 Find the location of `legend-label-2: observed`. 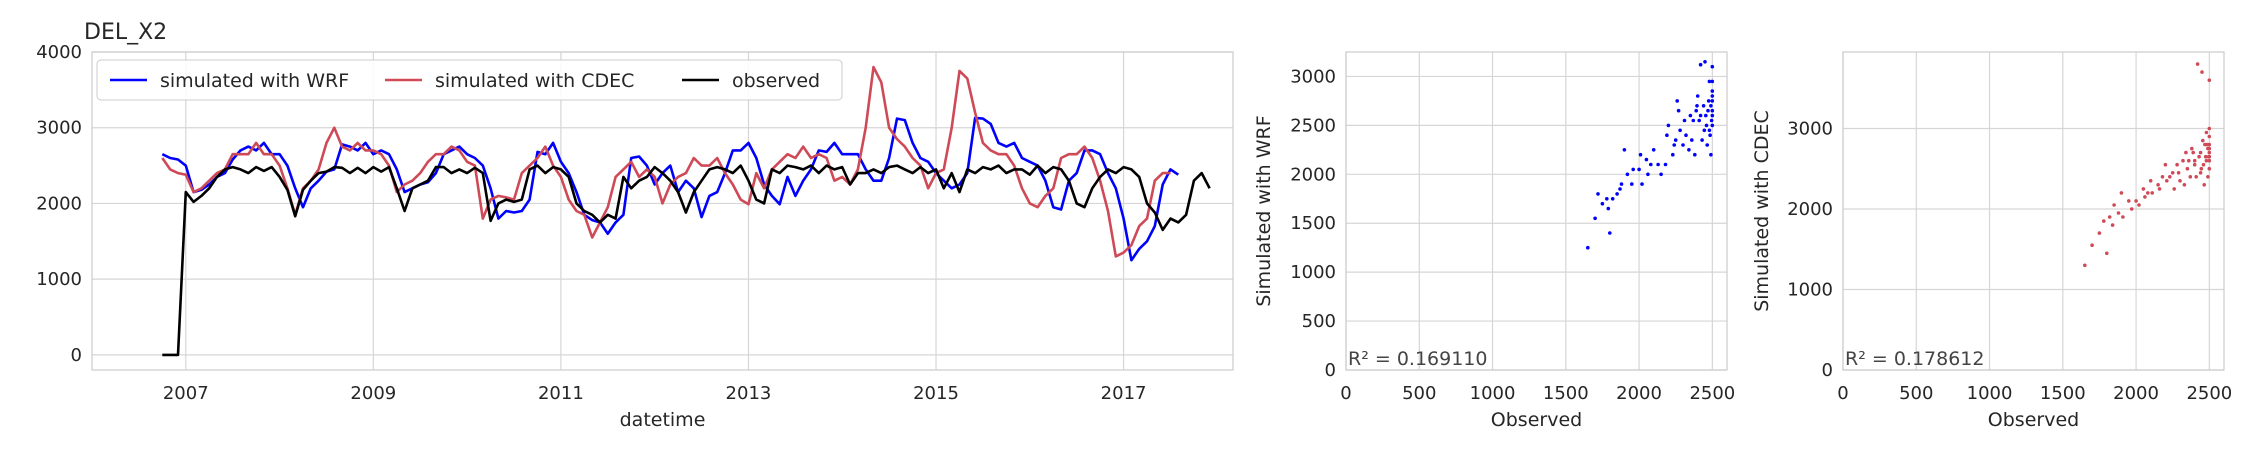

legend-label-2: observed is located at coordinates (776, 81).